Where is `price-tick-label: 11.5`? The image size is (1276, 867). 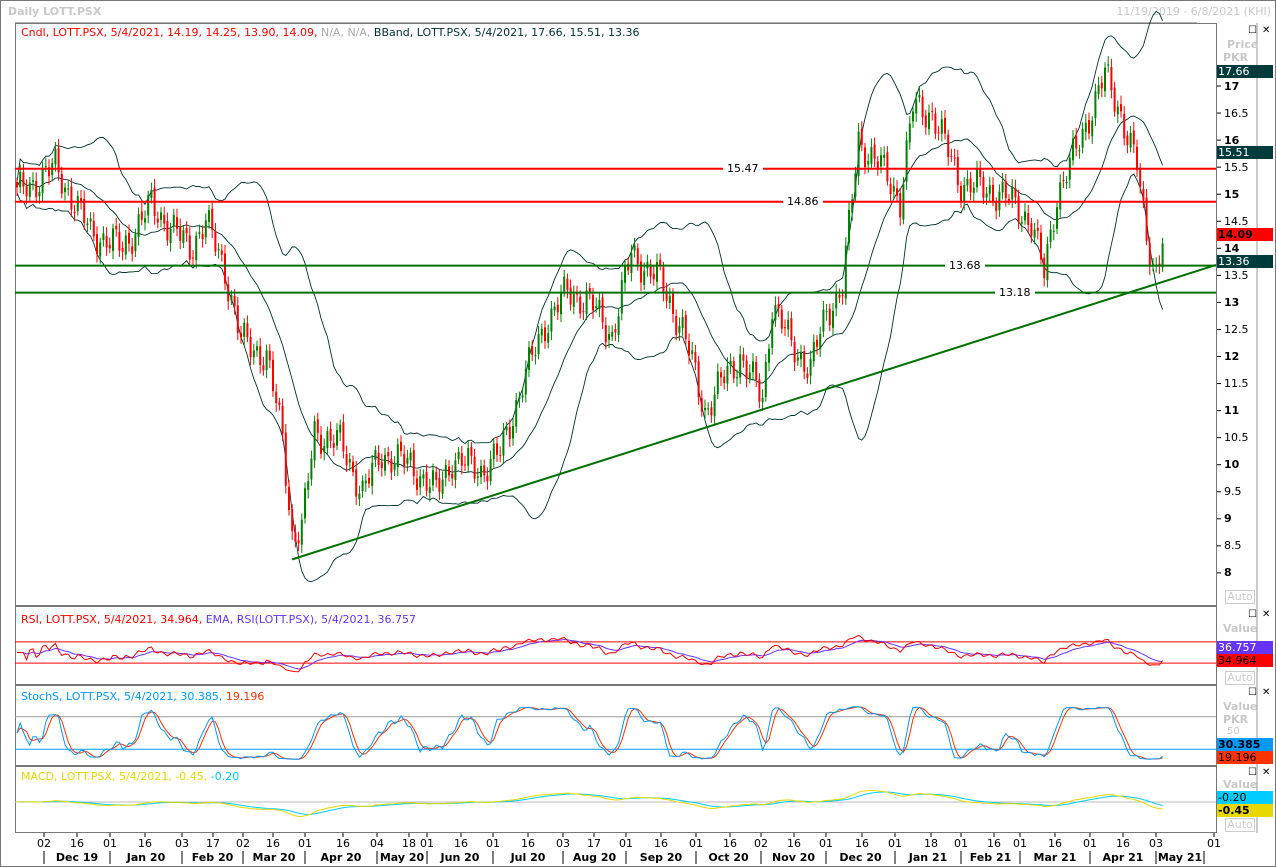
price-tick-label: 11.5 is located at coordinates (1236, 384).